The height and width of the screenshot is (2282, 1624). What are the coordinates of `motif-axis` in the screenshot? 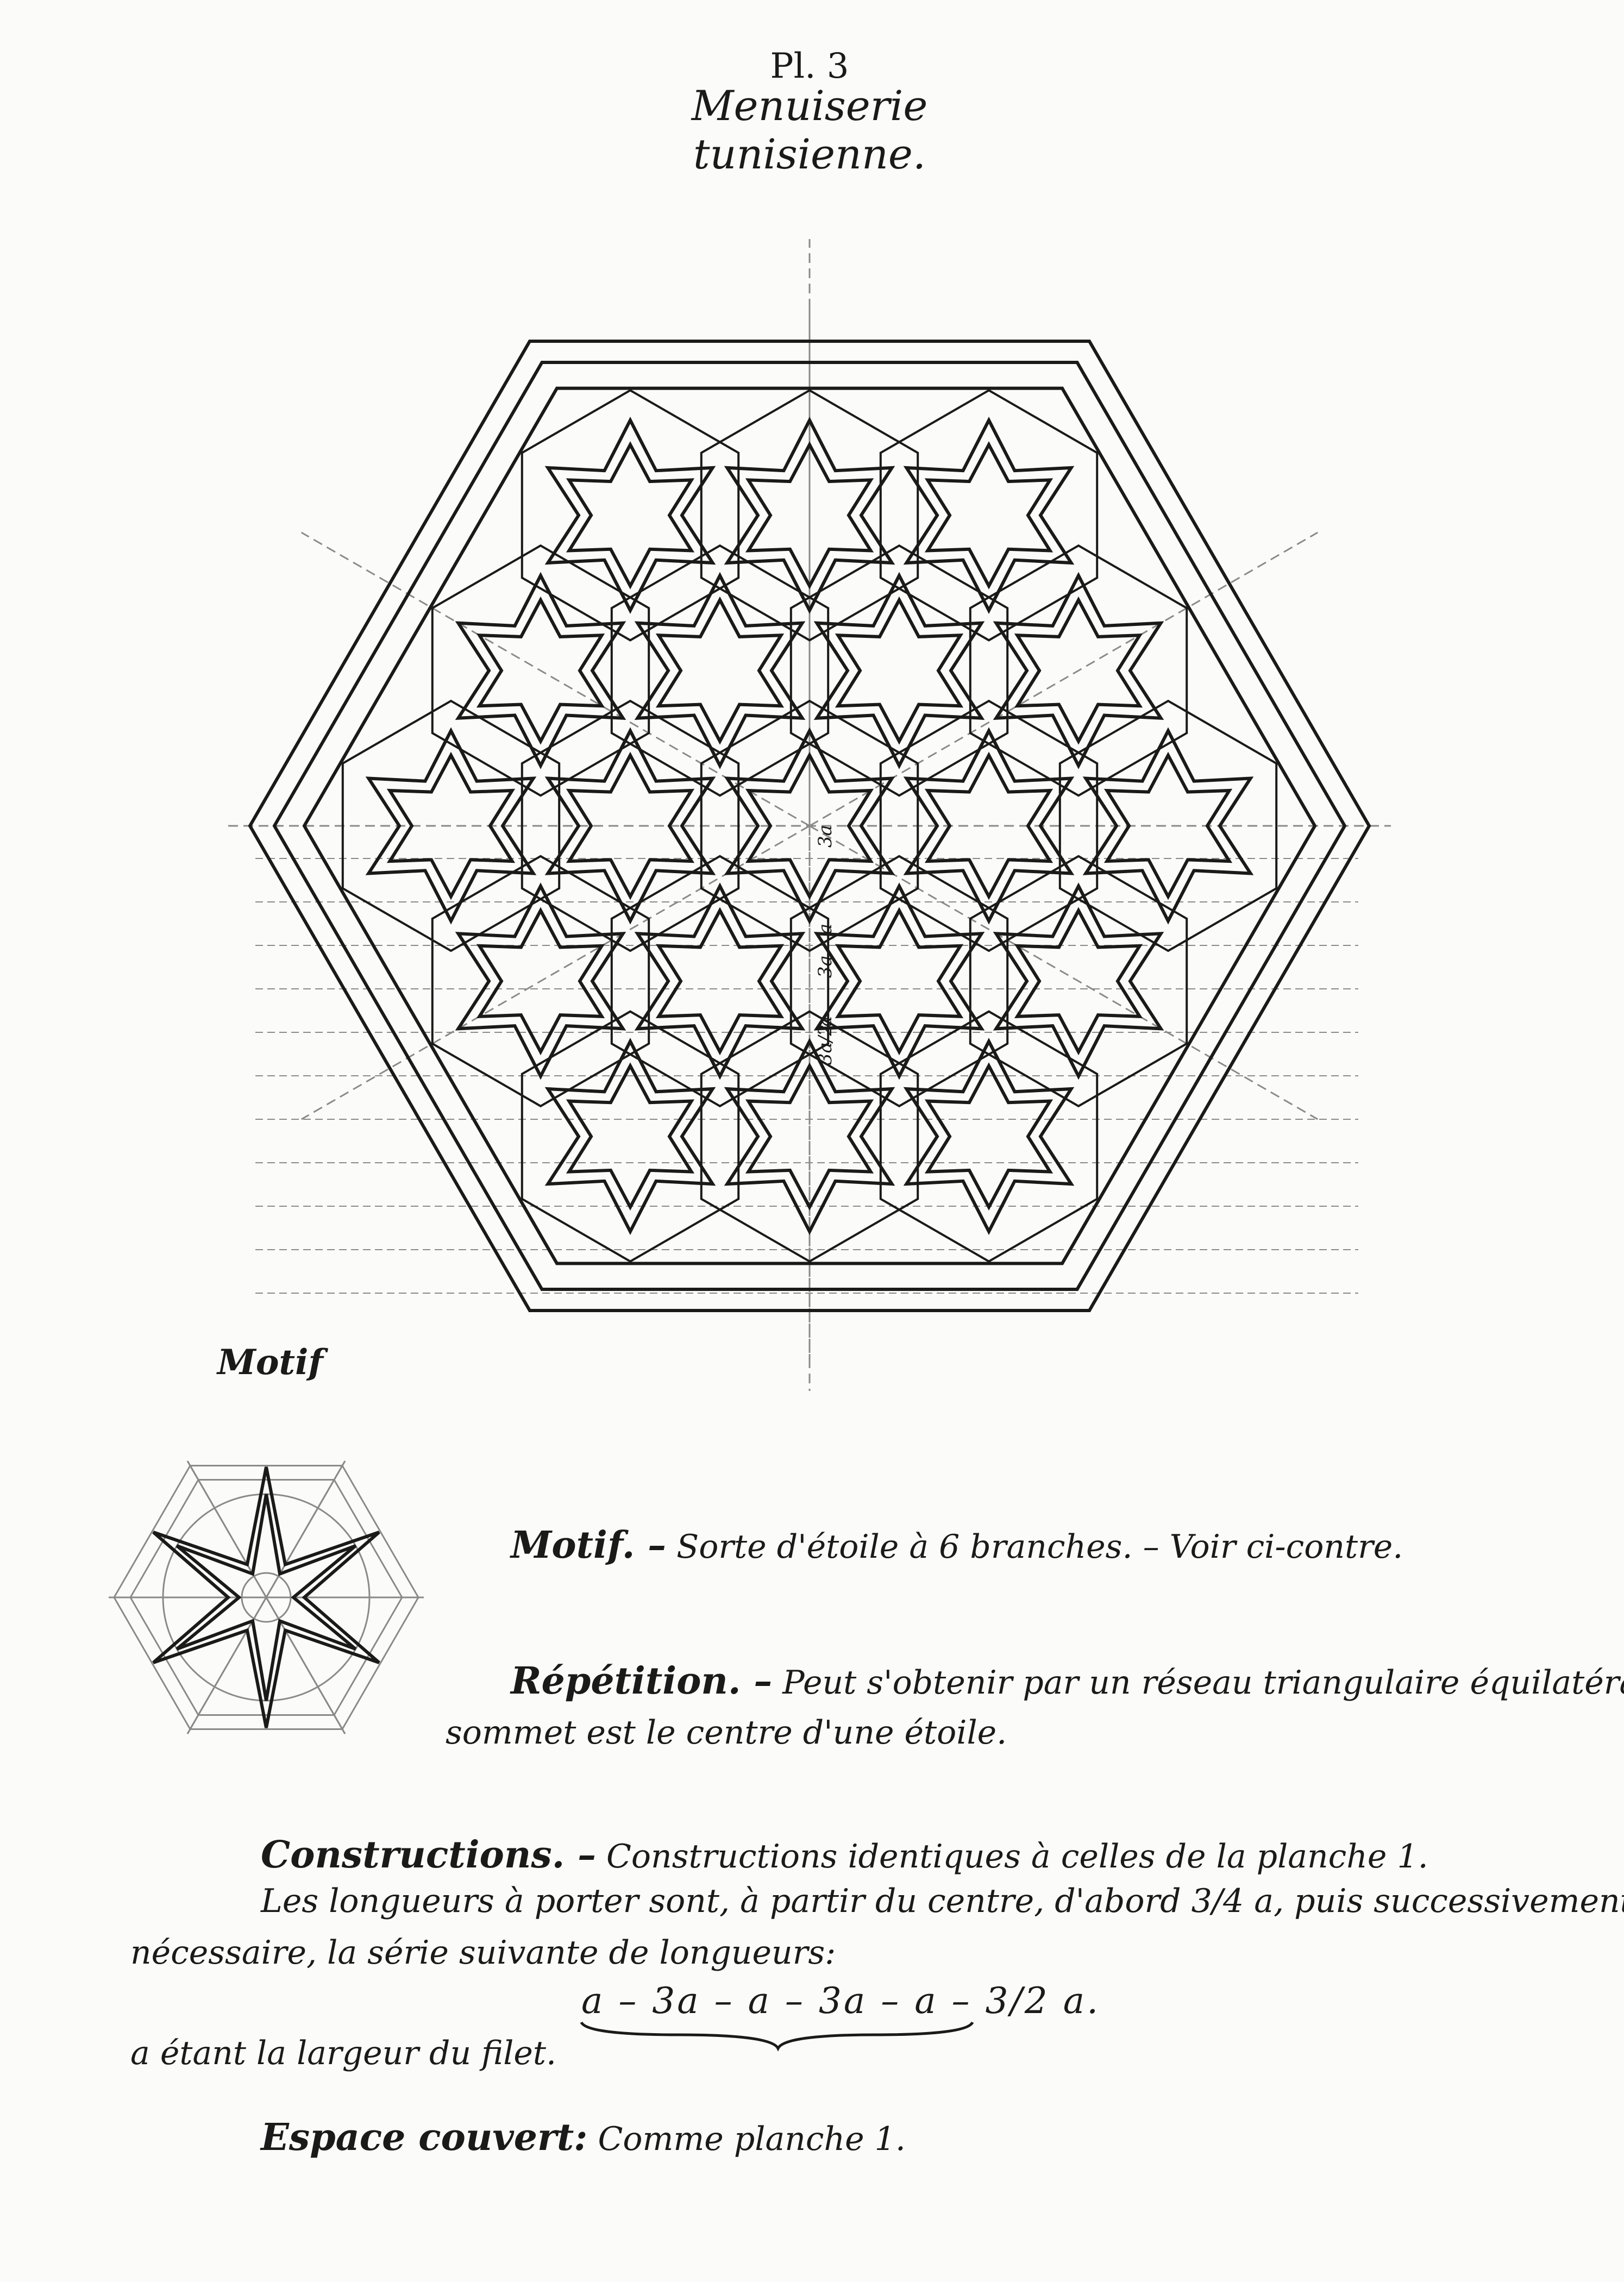 It's located at (266, 1597).